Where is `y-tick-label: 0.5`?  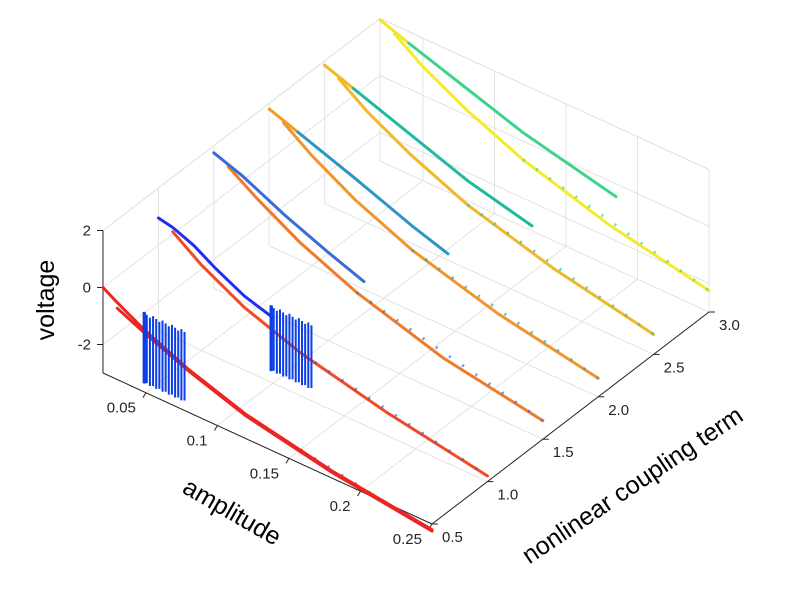 y-tick-label: 0.5 is located at coordinates (452, 537).